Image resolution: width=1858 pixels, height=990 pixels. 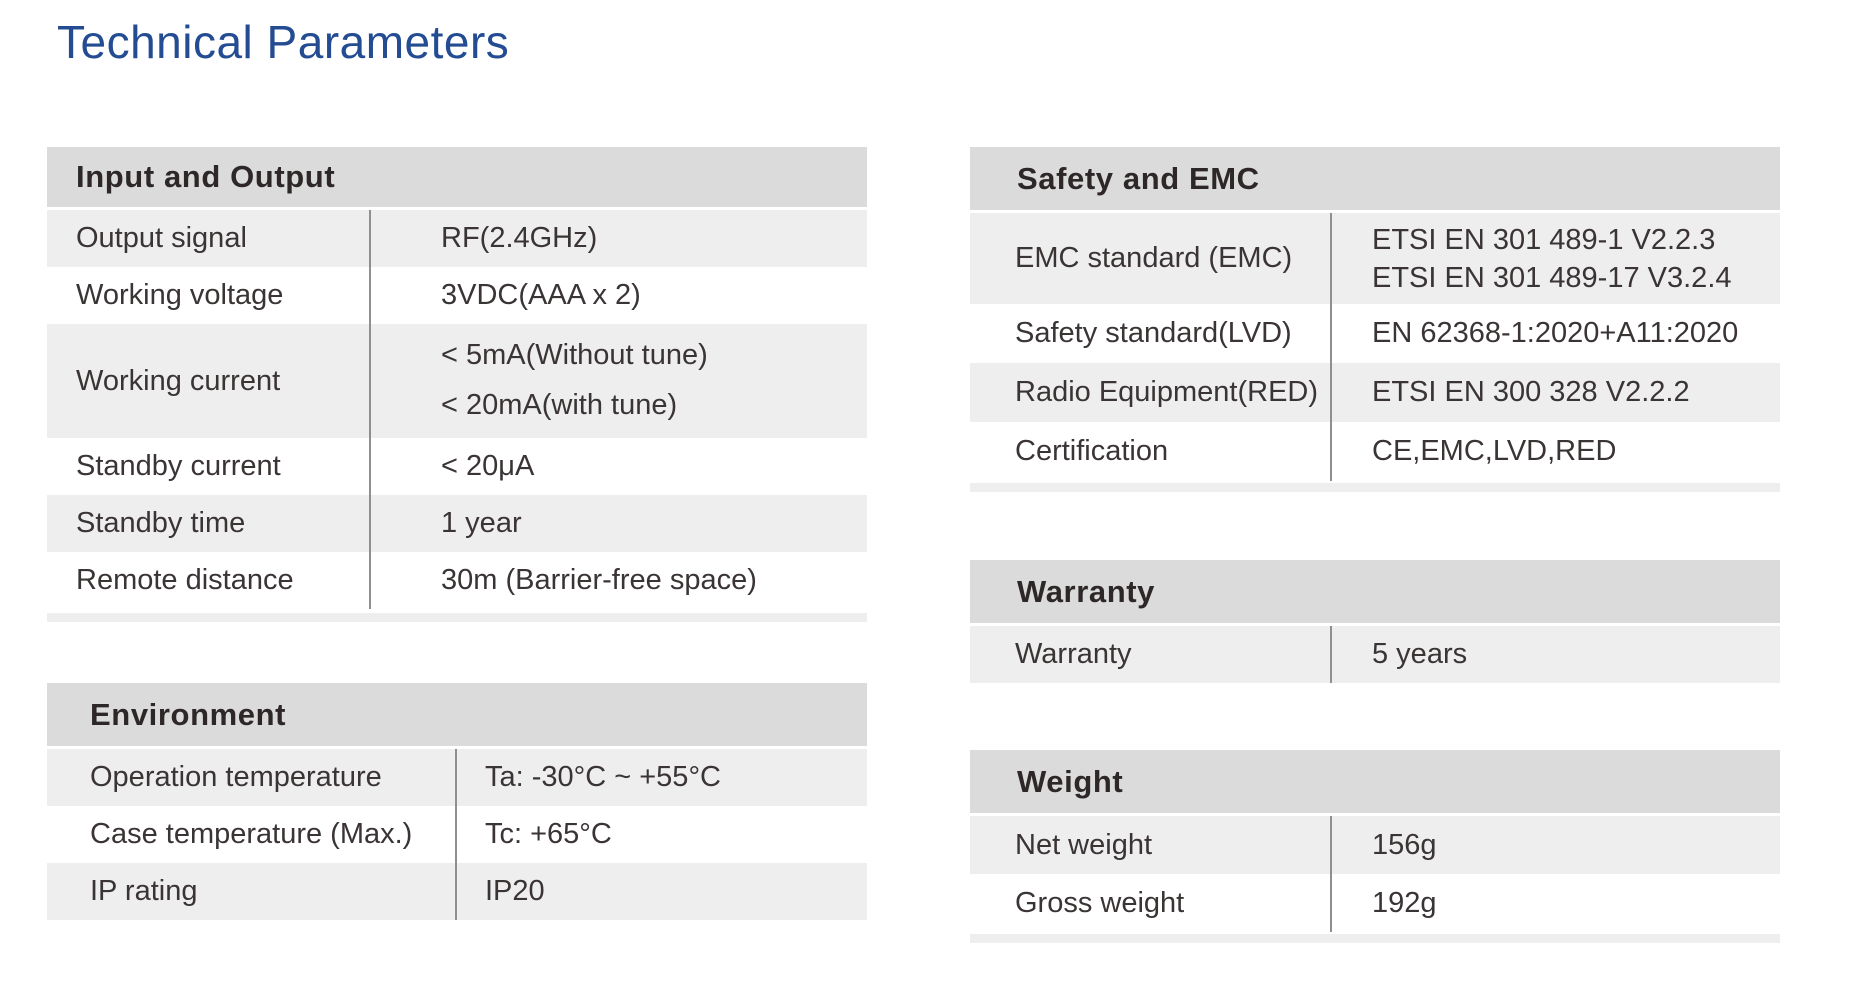 I want to click on param-value: 1 year, so click(x=481, y=523).